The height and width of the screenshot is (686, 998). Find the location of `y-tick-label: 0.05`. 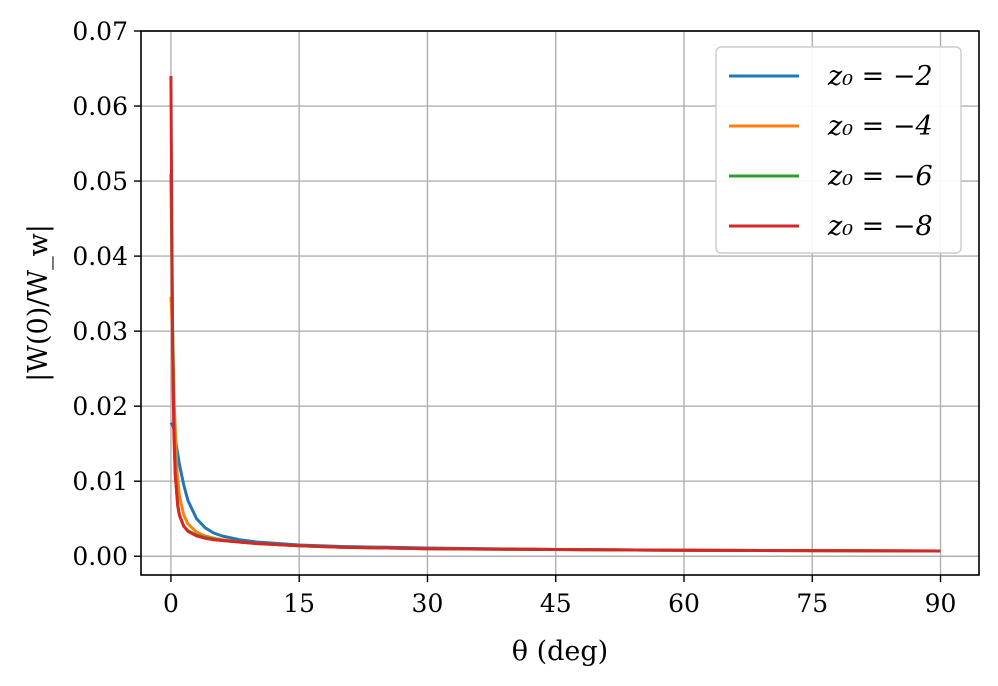

y-tick-label: 0.05 is located at coordinates (100, 181).